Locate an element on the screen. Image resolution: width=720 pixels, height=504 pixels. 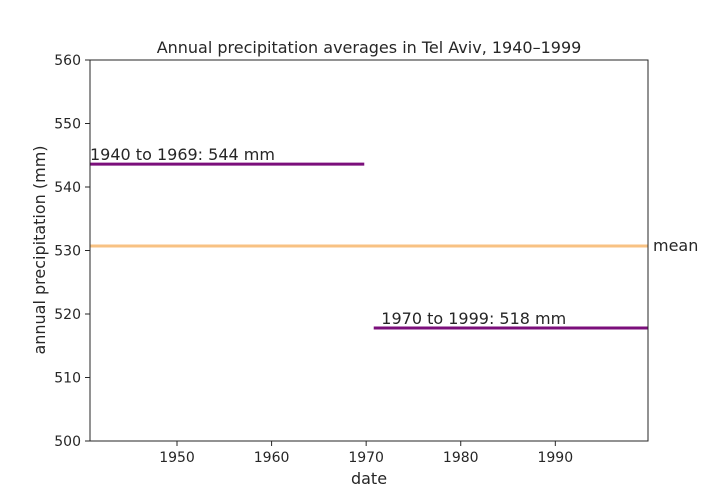
x-axis: 1950 1960 1970 1980 1990 is located at coordinates (366, 453).